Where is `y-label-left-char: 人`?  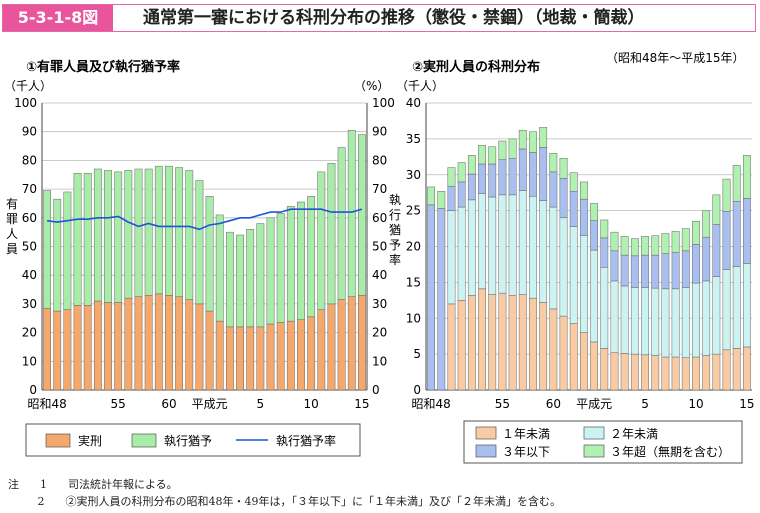 y-label-left-char: 人 is located at coordinates (12, 234).